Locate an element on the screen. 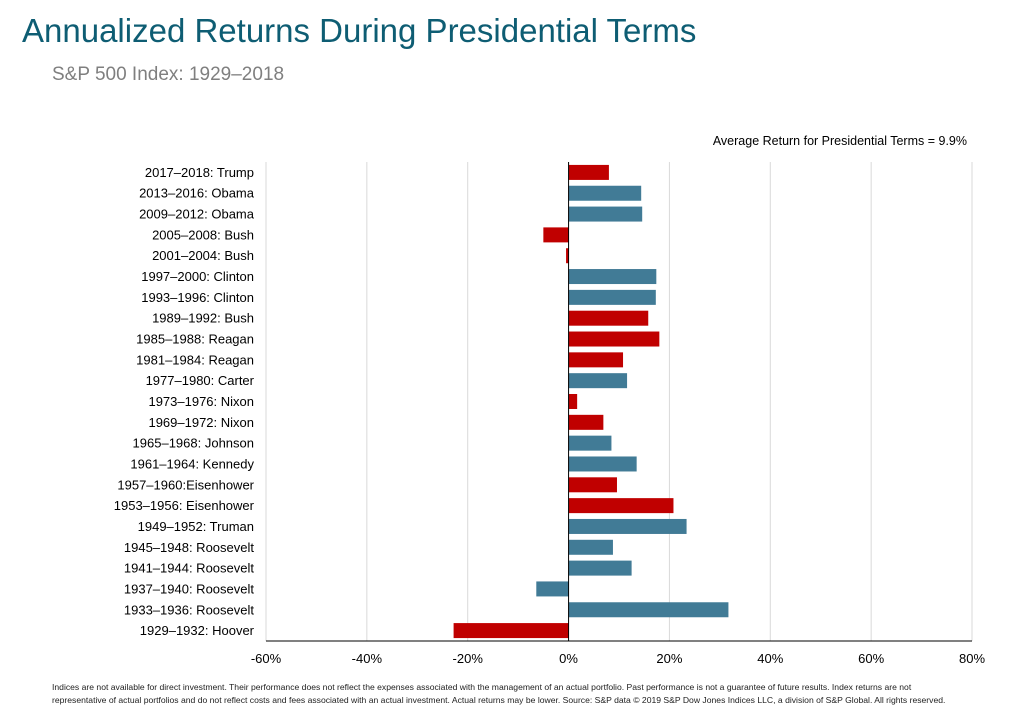  x-tick-label: -20% is located at coordinates (468, 658).